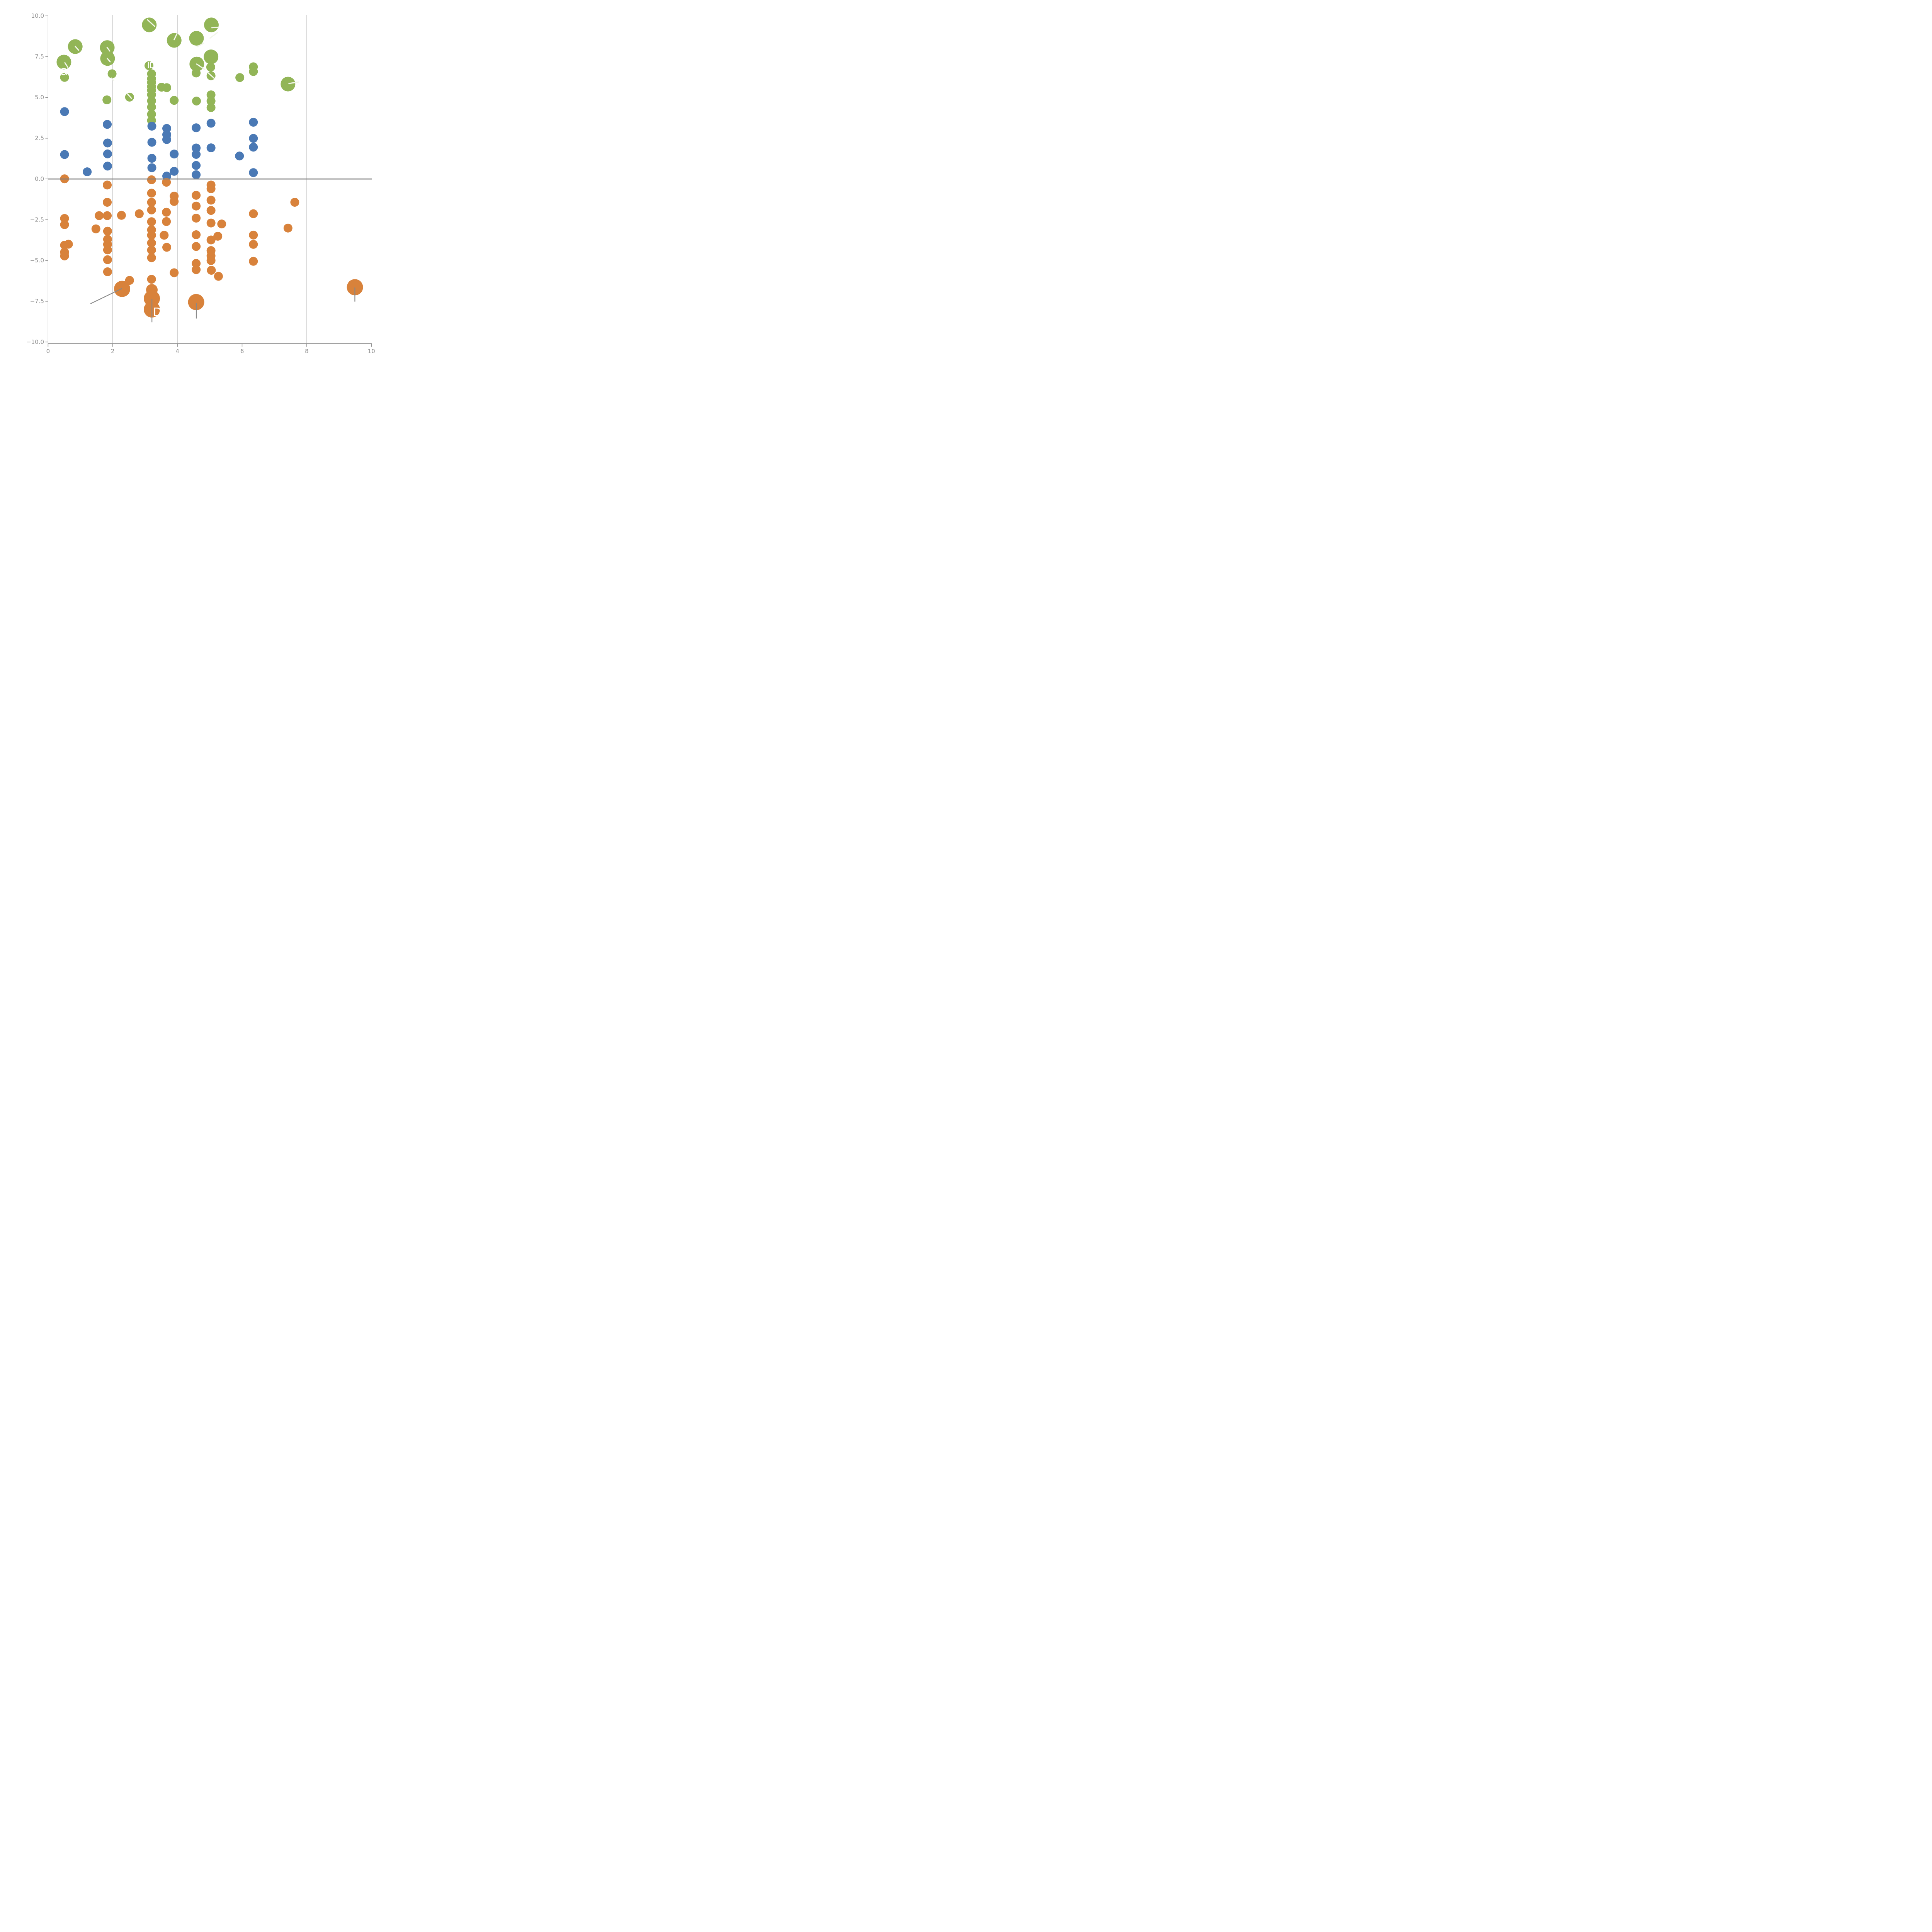  Describe the element at coordinates (158, 312) in the screenshot. I see `annotation-label: D` at that location.